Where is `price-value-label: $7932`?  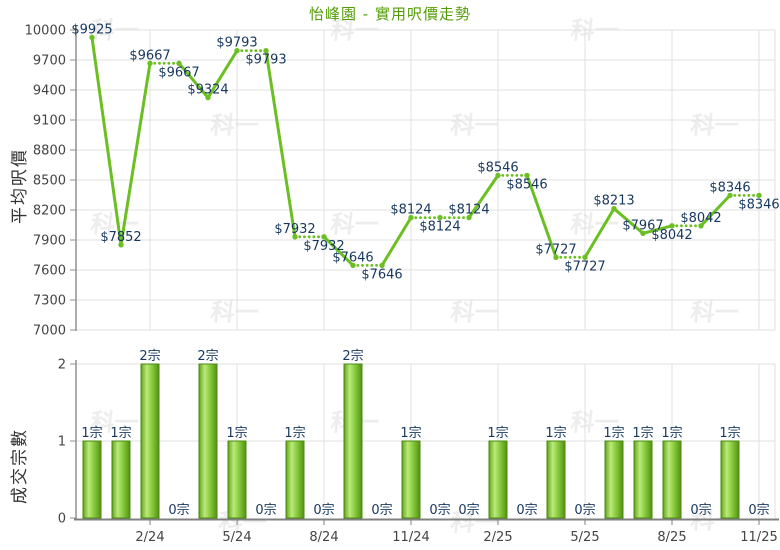
price-value-label: $7932 is located at coordinates (323, 246).